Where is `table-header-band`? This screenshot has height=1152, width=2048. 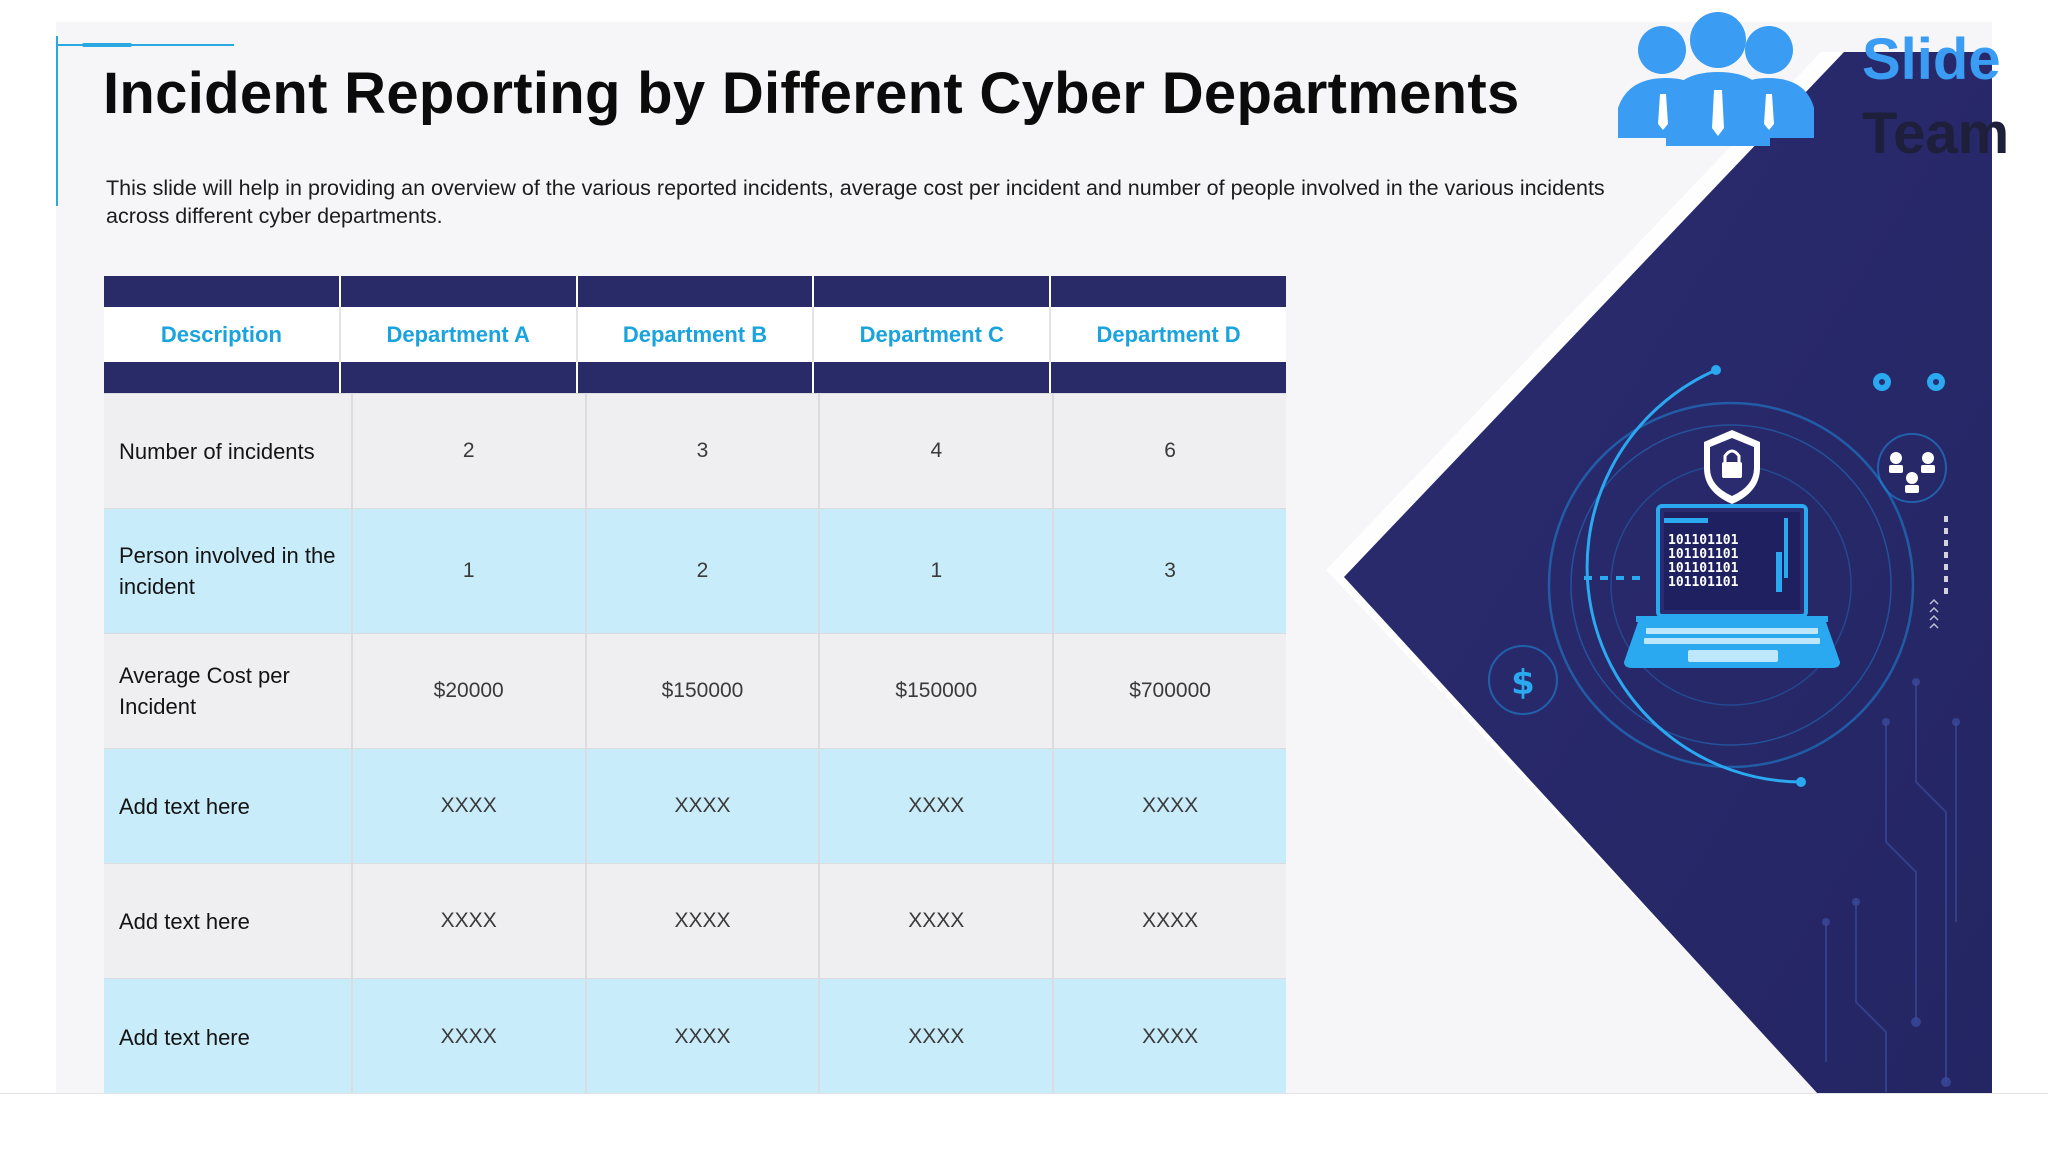
table-header-band is located at coordinates (695, 377).